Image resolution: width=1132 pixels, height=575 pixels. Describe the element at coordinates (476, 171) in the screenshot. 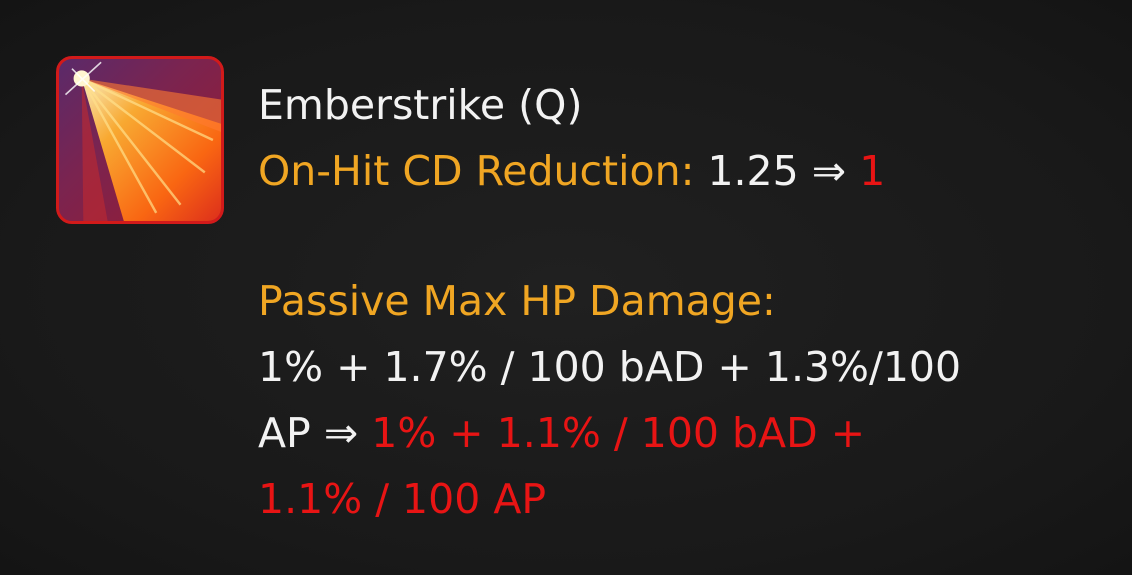

I see `stat-label: On-Hit CD Reduction:` at that location.